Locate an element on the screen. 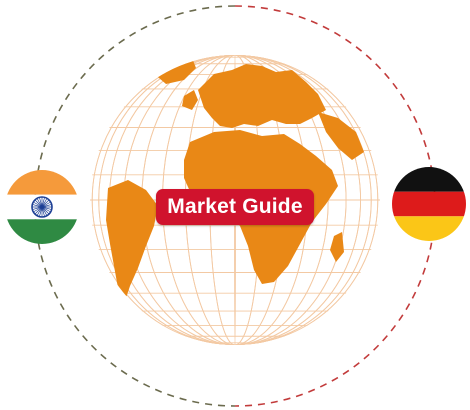  germany-flag is located at coordinates (429, 204).